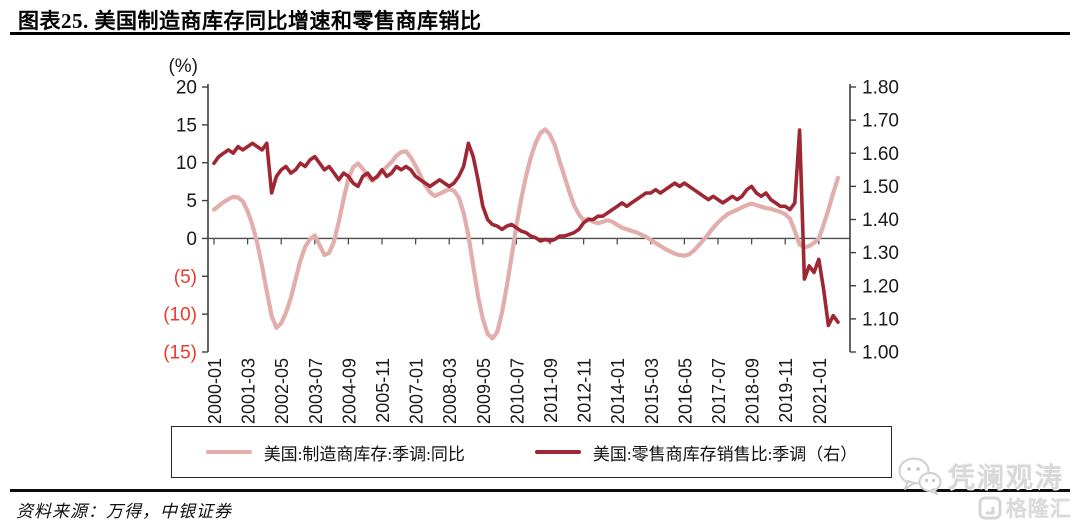  I want to click on x-axis-tick-label: 2007-01, so click(417, 391).